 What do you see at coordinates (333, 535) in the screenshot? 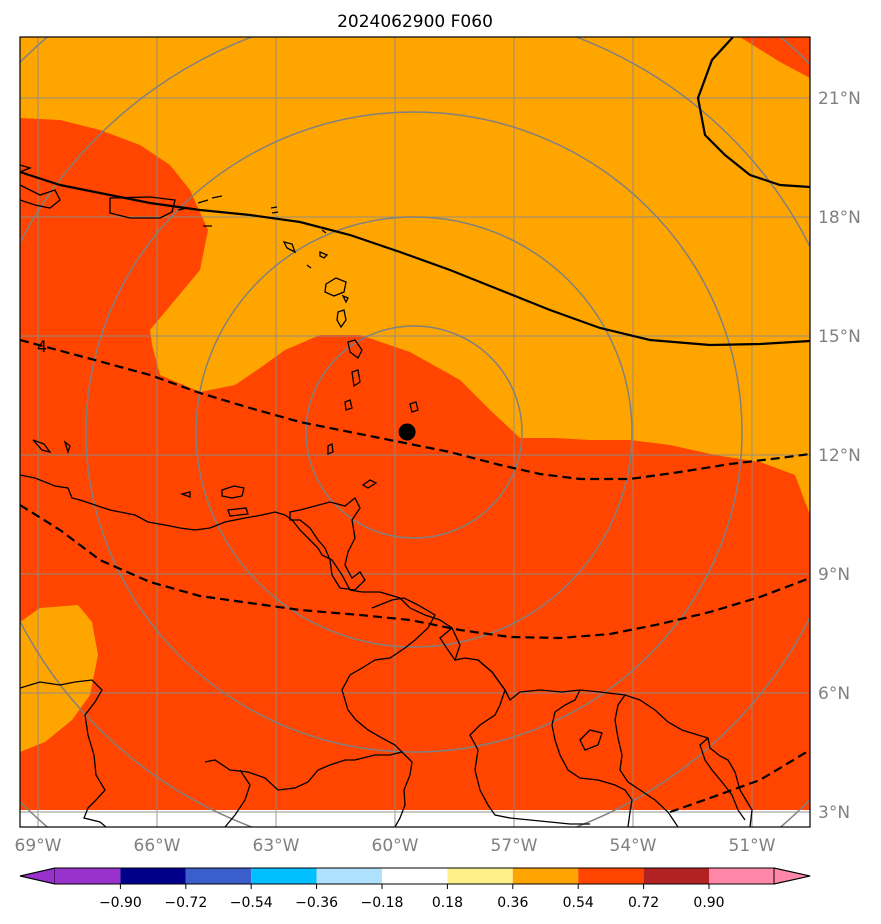
I see `coast-tobago-trinidad` at bounding box center [333, 535].